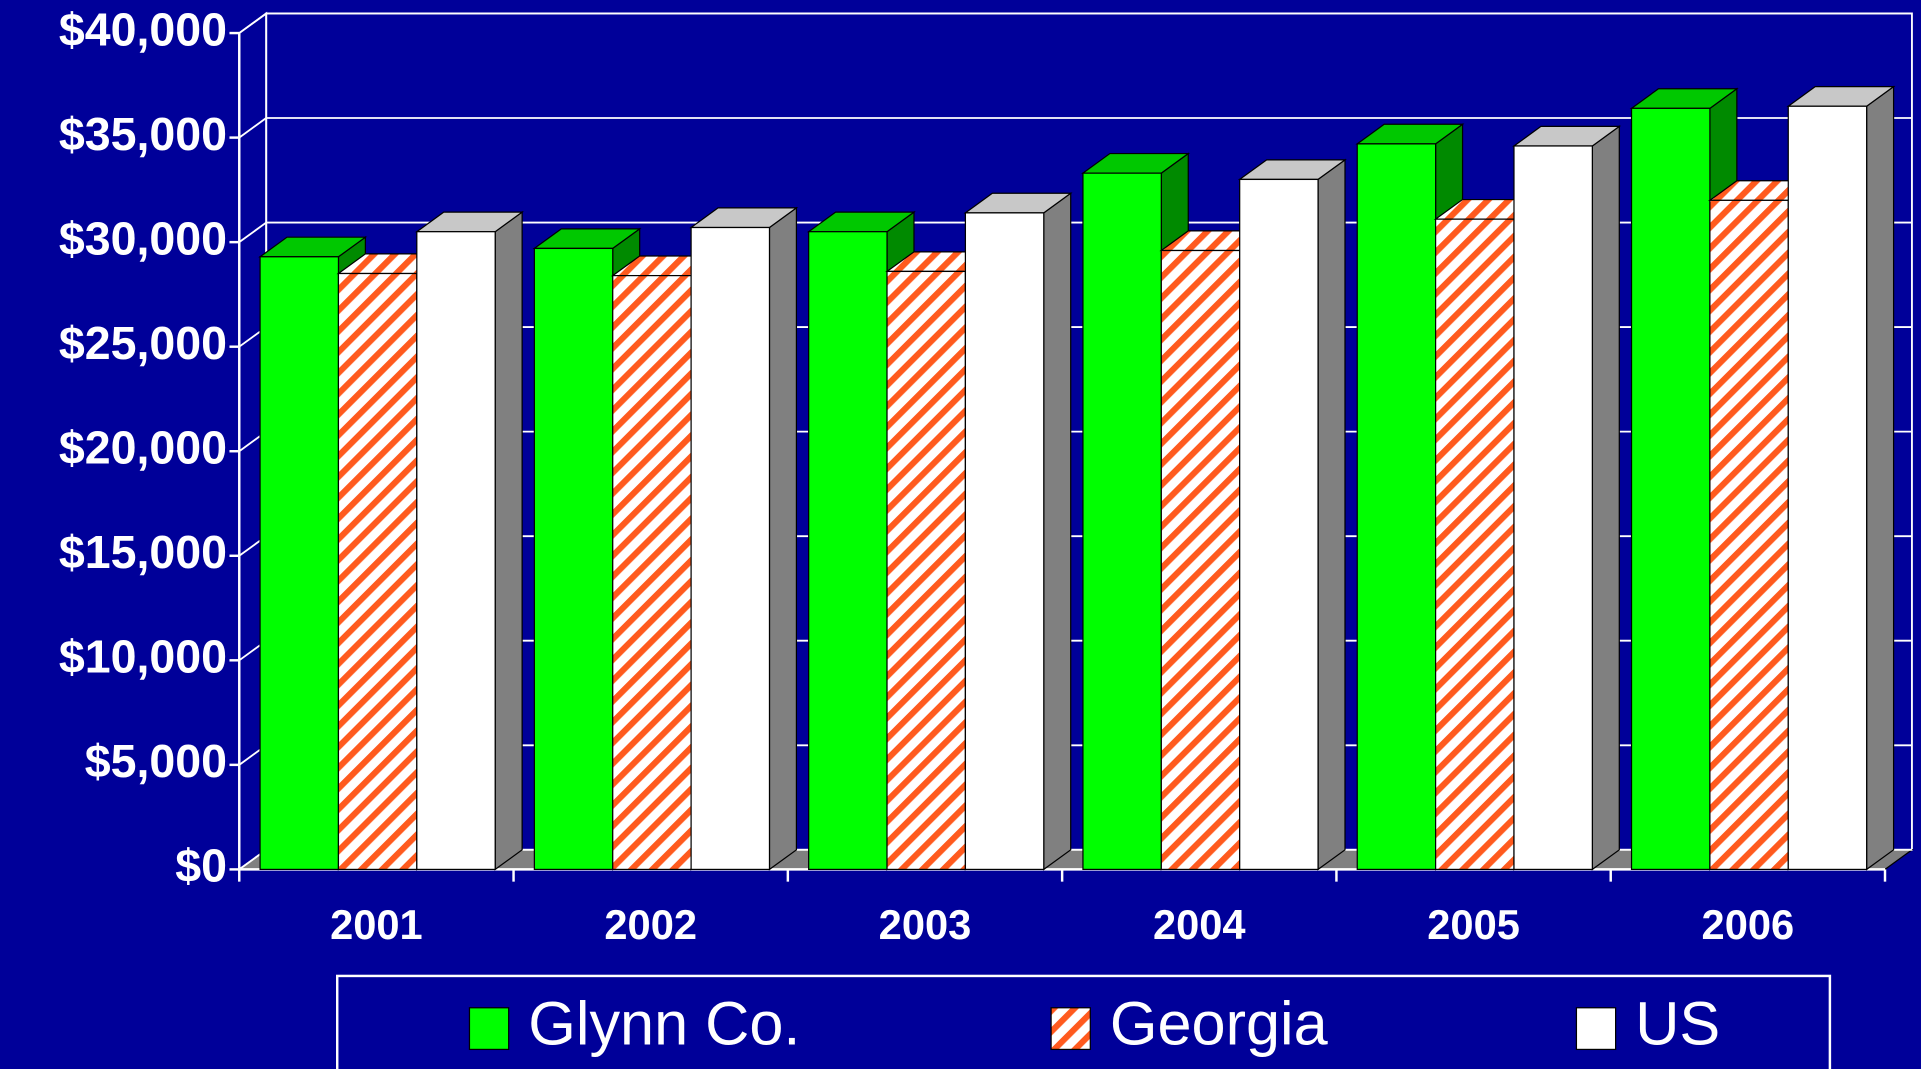 The image size is (1921, 1069). Describe the element at coordinates (664, 1024) in the screenshot. I see `legend-label: Glynn Co.` at that location.